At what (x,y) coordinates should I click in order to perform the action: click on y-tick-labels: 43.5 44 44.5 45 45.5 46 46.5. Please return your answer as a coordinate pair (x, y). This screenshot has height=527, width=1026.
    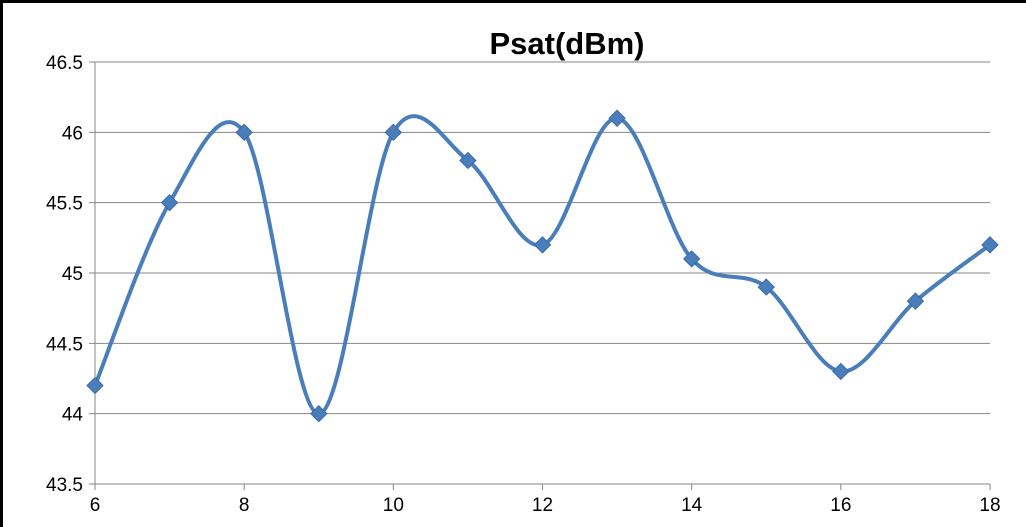
    Looking at the image, I should click on (64, 274).